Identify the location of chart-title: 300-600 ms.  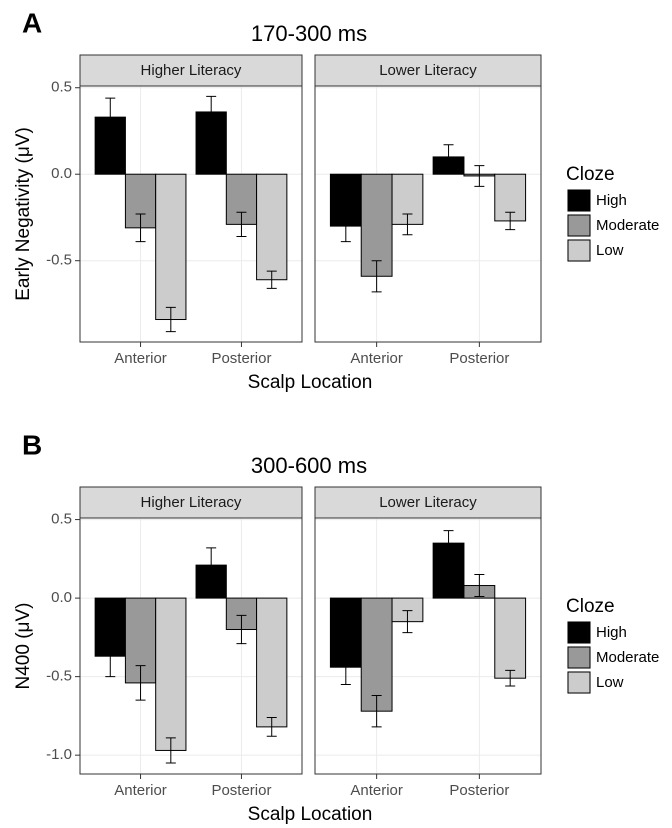
(309, 465).